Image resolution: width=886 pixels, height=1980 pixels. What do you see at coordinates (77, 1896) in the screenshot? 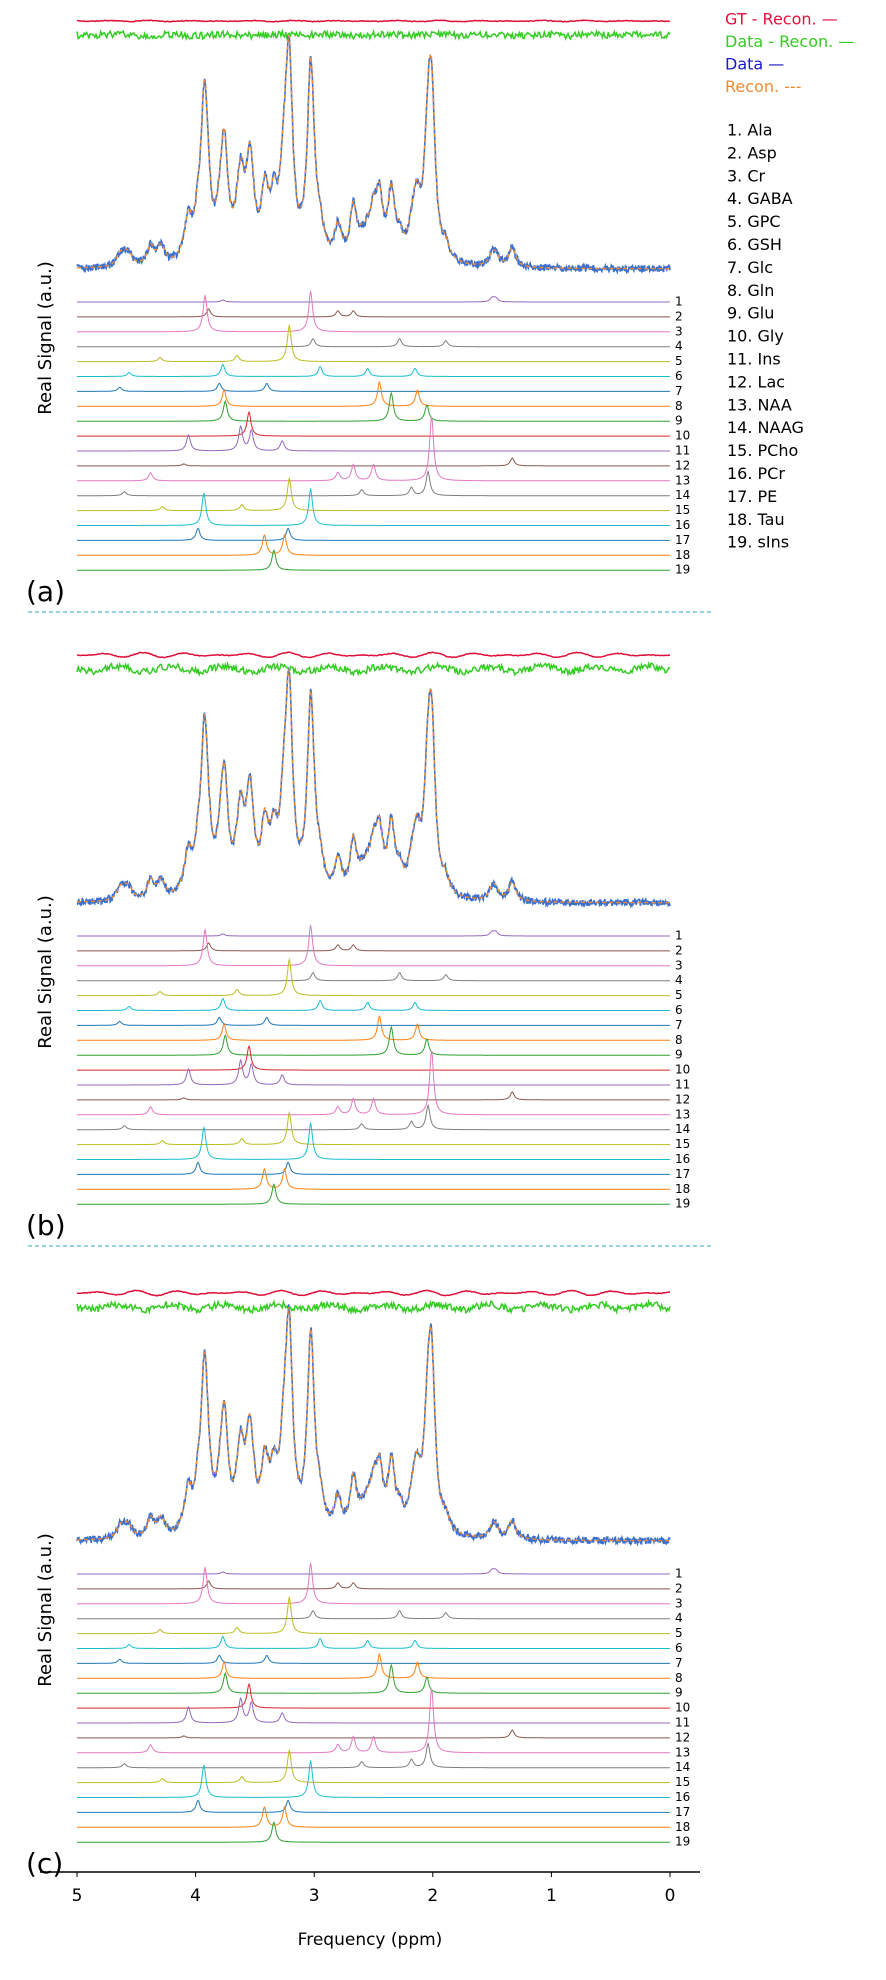
I see `x-tick-label: 5` at bounding box center [77, 1896].